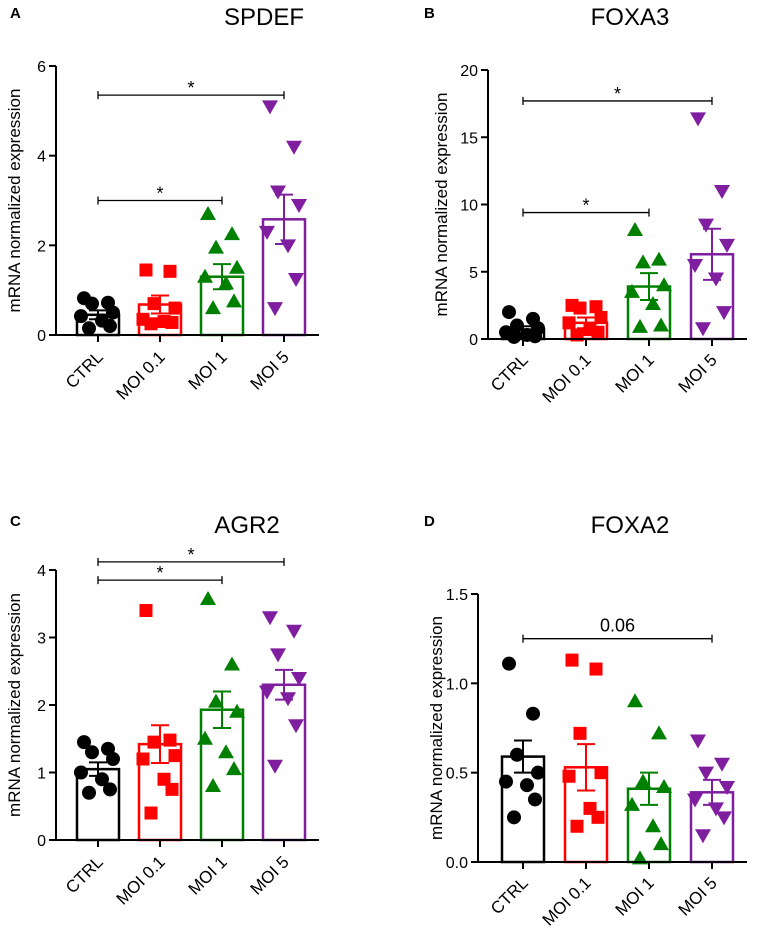 The height and width of the screenshot is (950, 768). I want to click on y-tick-label: 0.0, so click(457, 863).